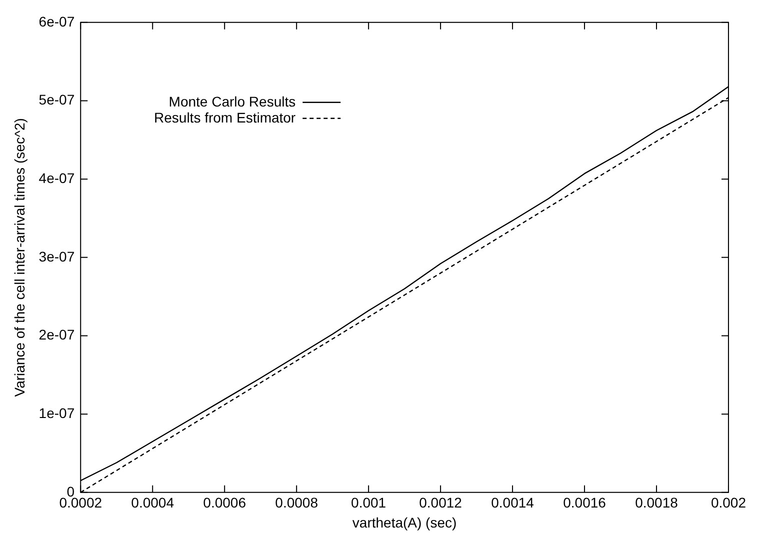  I want to click on y-tick-label: 1e-07, so click(56, 412).